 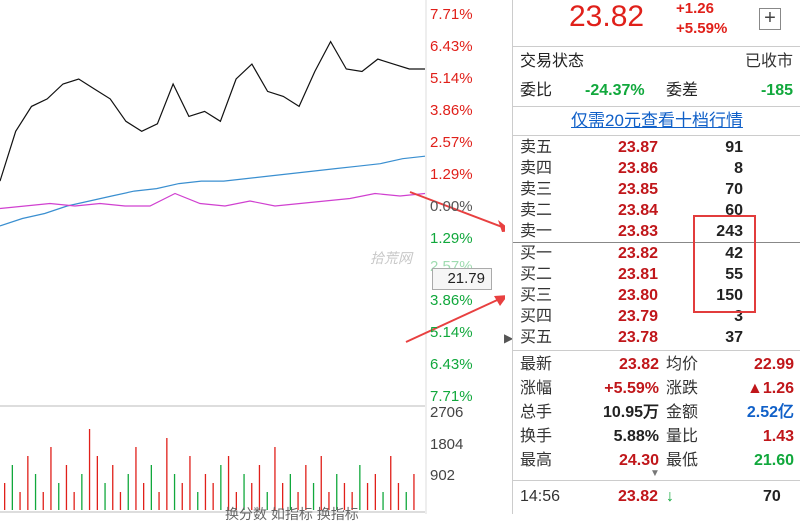 I want to click on vol-axis-1: 2706, so click(x=447, y=412).